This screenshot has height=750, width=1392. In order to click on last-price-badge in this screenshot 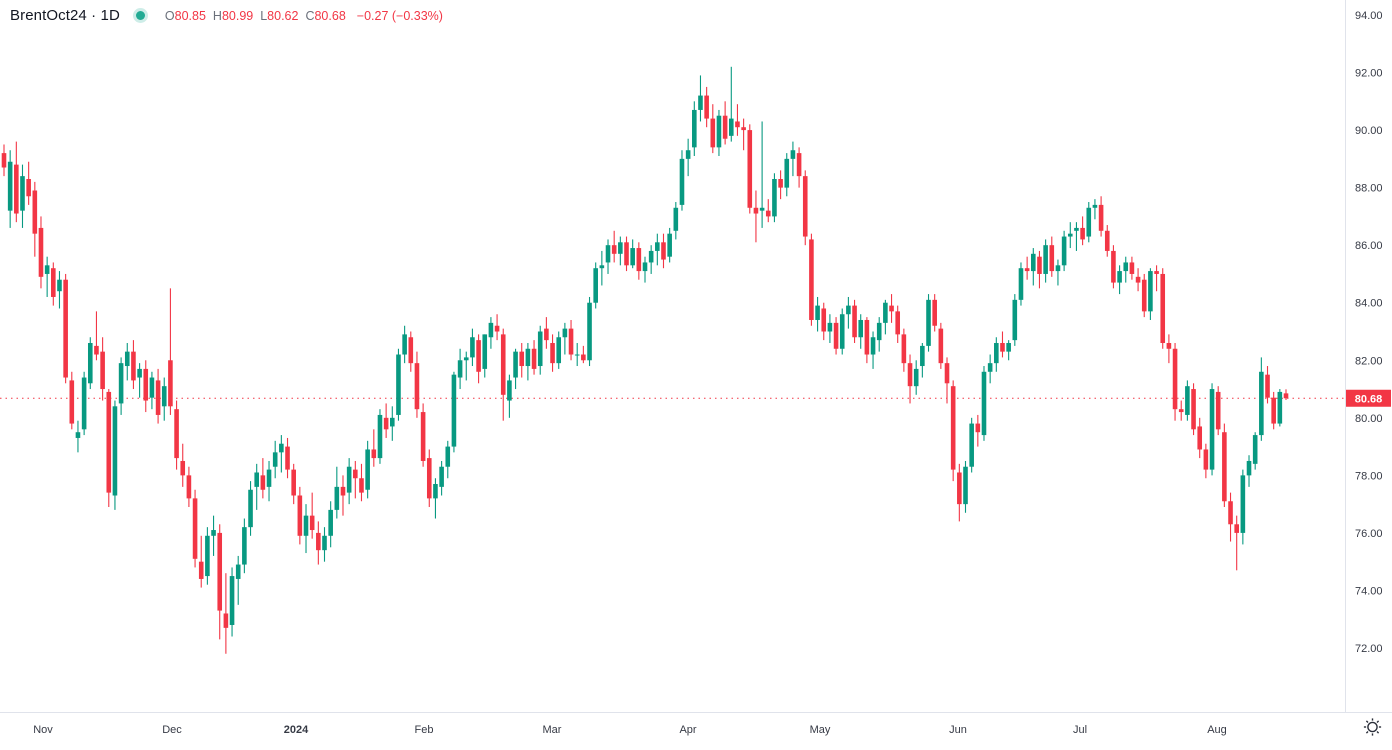, I will do `click(1368, 398)`.